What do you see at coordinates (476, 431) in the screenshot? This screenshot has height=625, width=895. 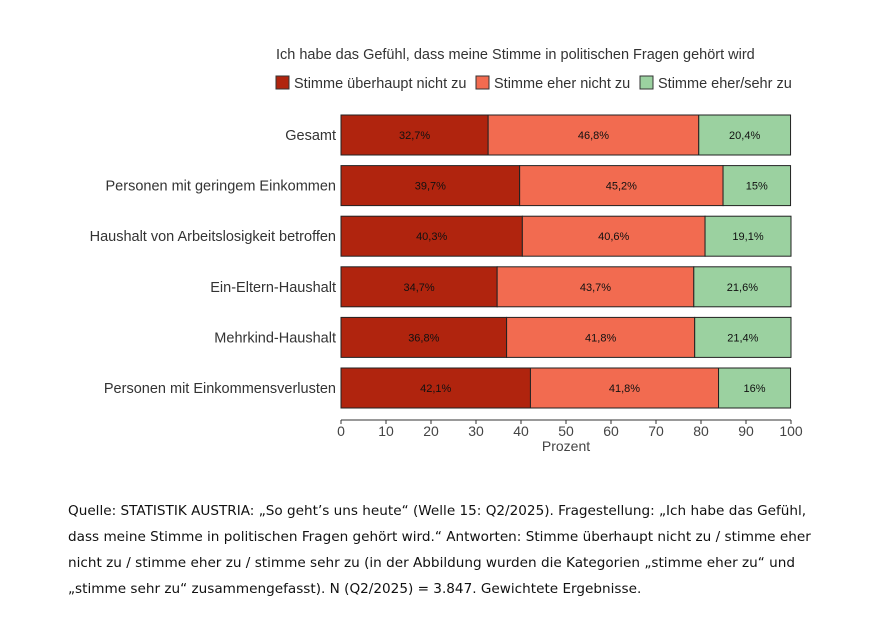 I see `x-tick-label: 30` at bounding box center [476, 431].